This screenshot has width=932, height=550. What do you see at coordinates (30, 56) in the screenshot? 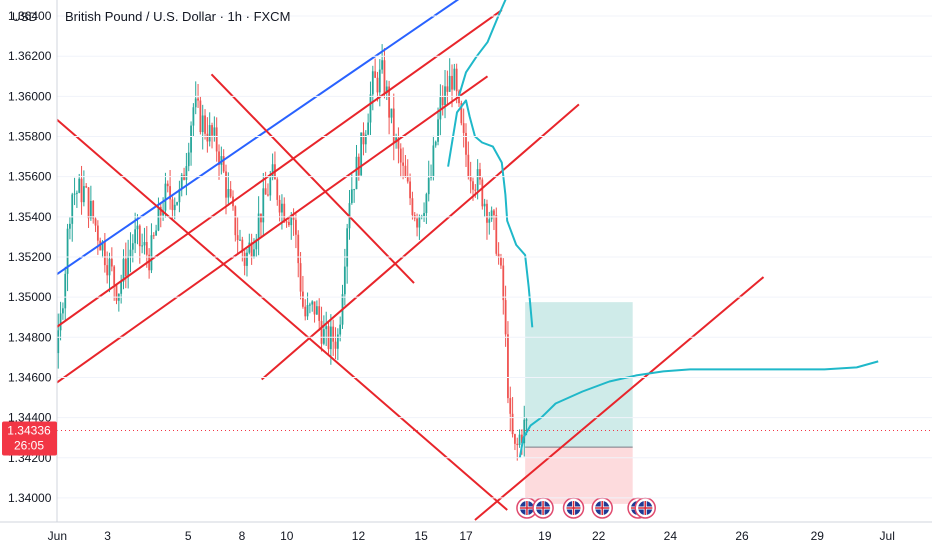
I see `y-tick-label: 1.36200` at bounding box center [30, 56].